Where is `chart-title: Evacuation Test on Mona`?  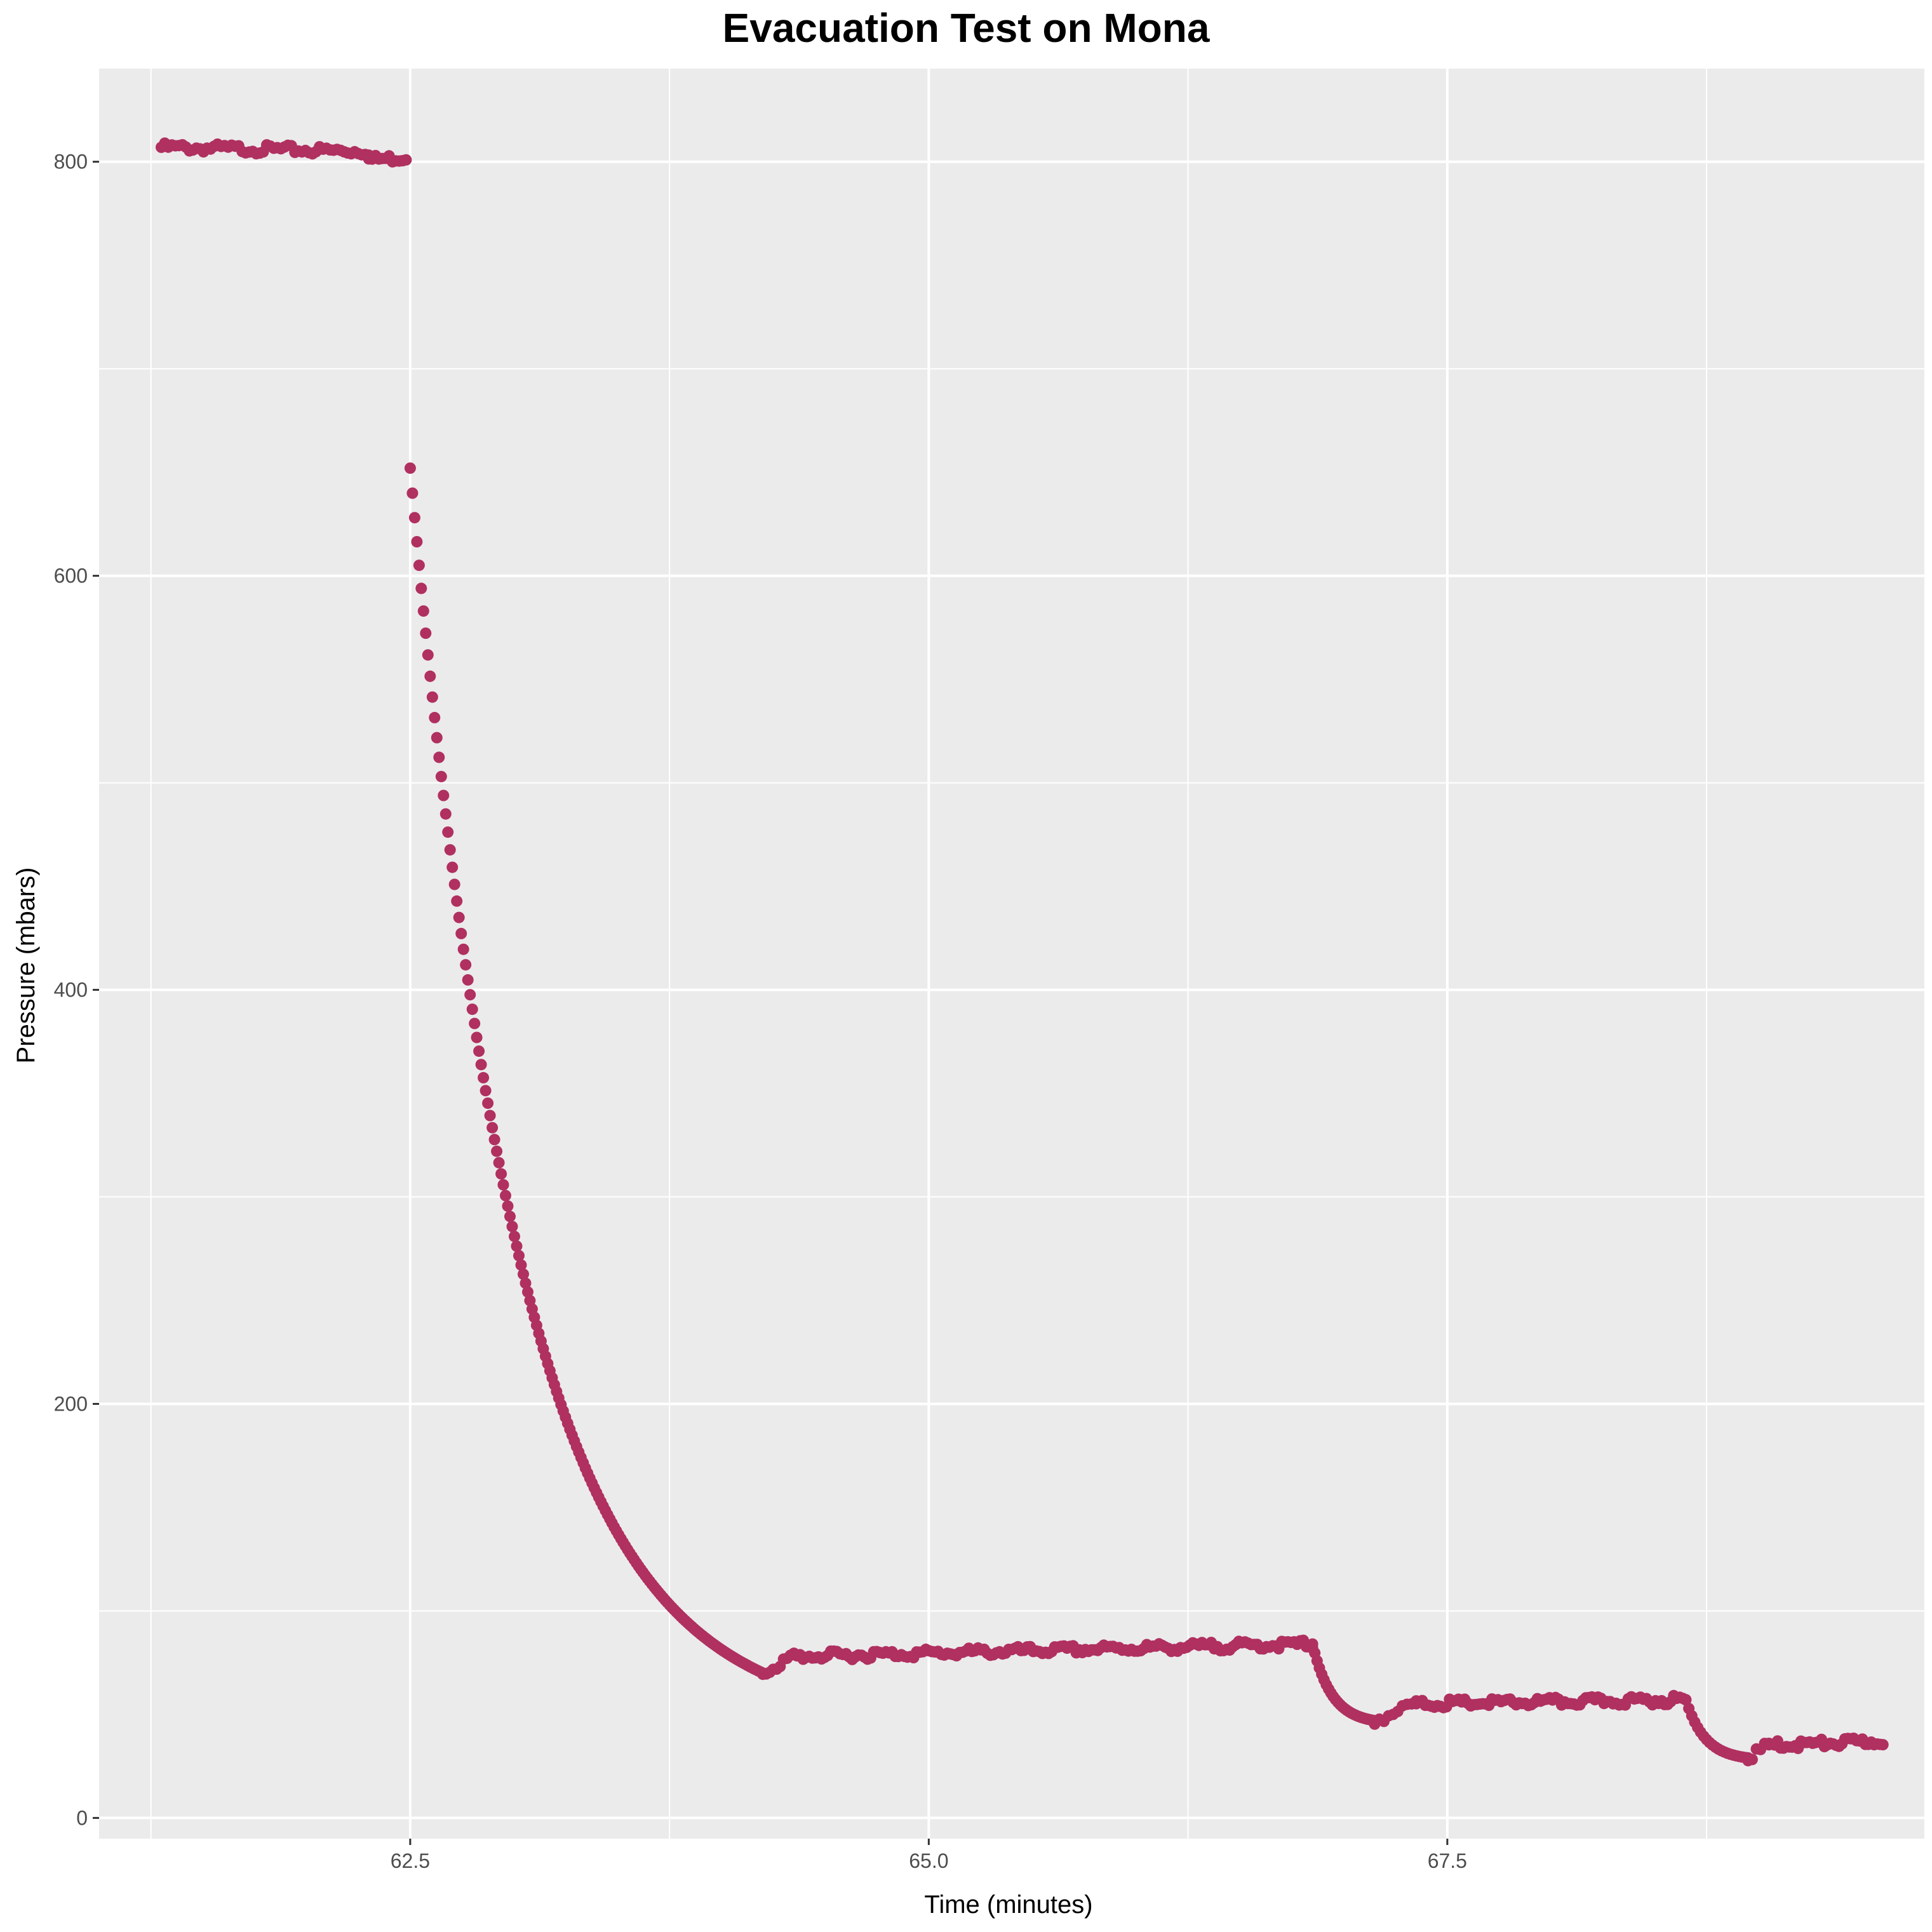 chart-title: Evacuation Test on Mona is located at coordinates (966, 28).